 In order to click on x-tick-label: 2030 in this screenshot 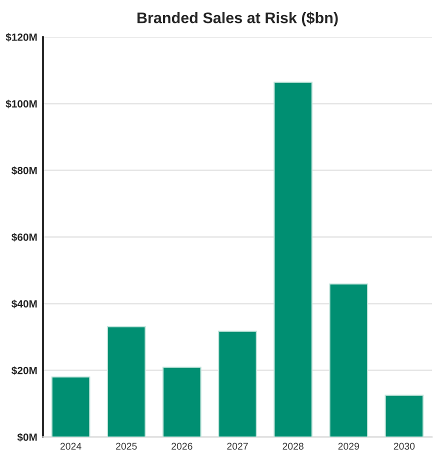, I will do `click(404, 446)`.